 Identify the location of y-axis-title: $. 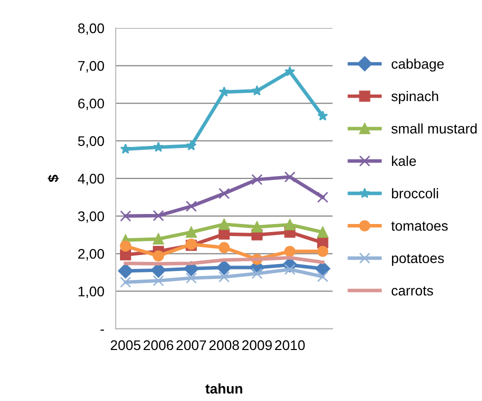
(54, 178).